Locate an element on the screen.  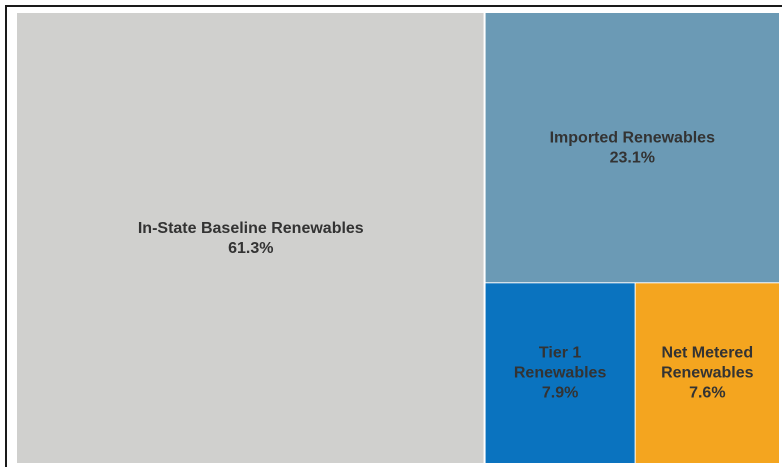
treemap-tile-net-metered is located at coordinates (707, 373).